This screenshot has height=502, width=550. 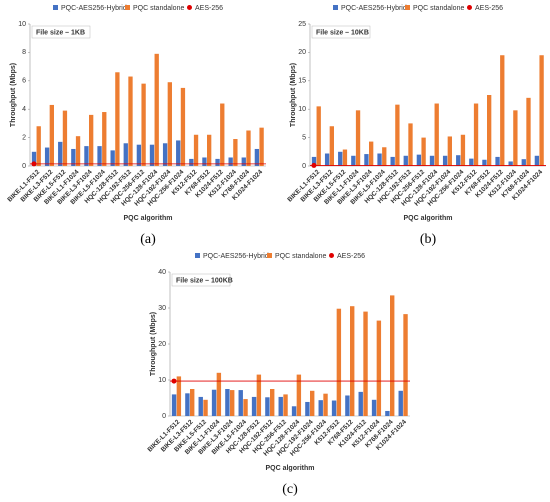 What do you see at coordinates (204, 280) in the screenshot?
I see `annotation: File size – 100KB` at bounding box center [204, 280].